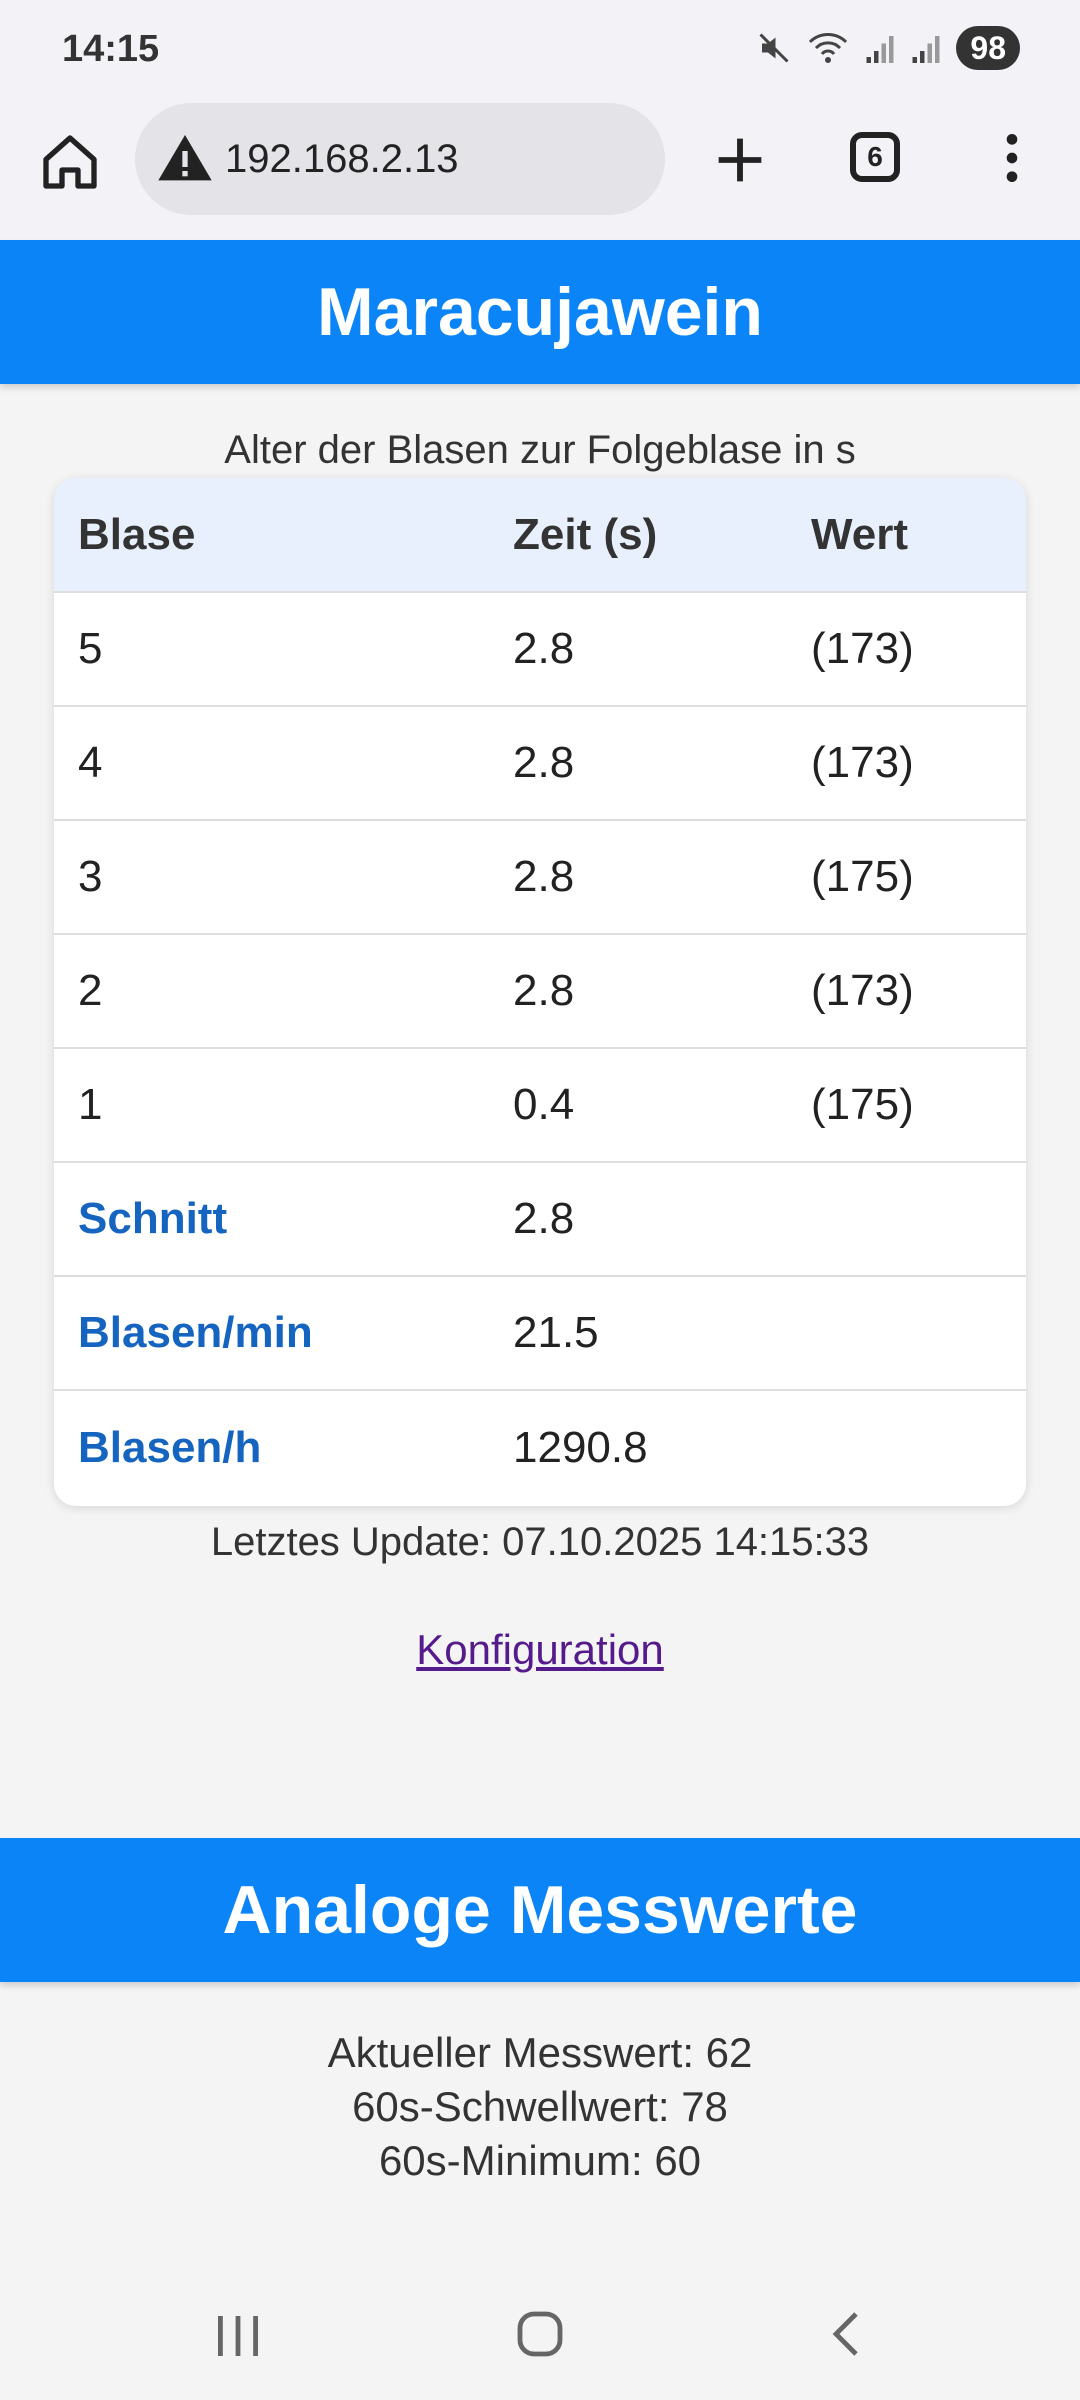  I want to click on status-time: 14:15, so click(111, 49).